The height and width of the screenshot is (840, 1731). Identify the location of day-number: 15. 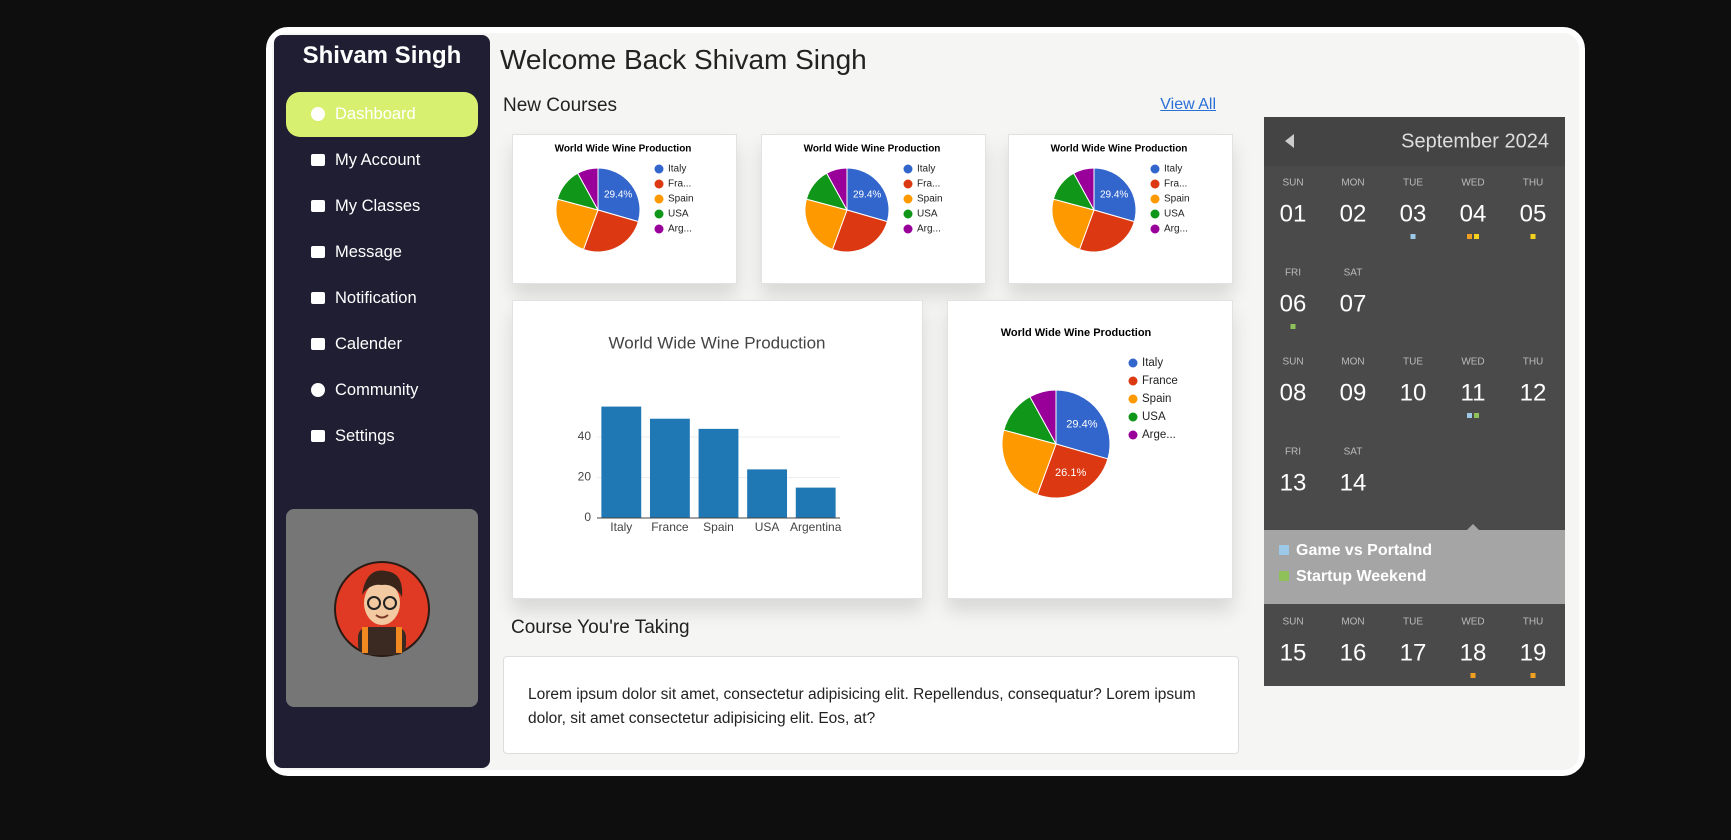
(1293, 652).